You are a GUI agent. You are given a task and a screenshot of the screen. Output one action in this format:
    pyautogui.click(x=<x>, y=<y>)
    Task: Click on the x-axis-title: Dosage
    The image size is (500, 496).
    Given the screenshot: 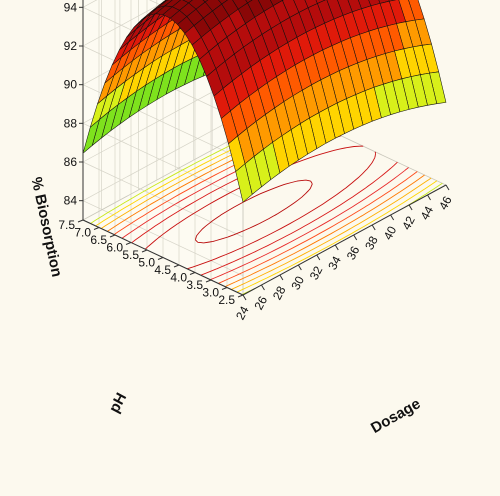 What is the action you would take?
    pyautogui.click(x=395, y=416)
    